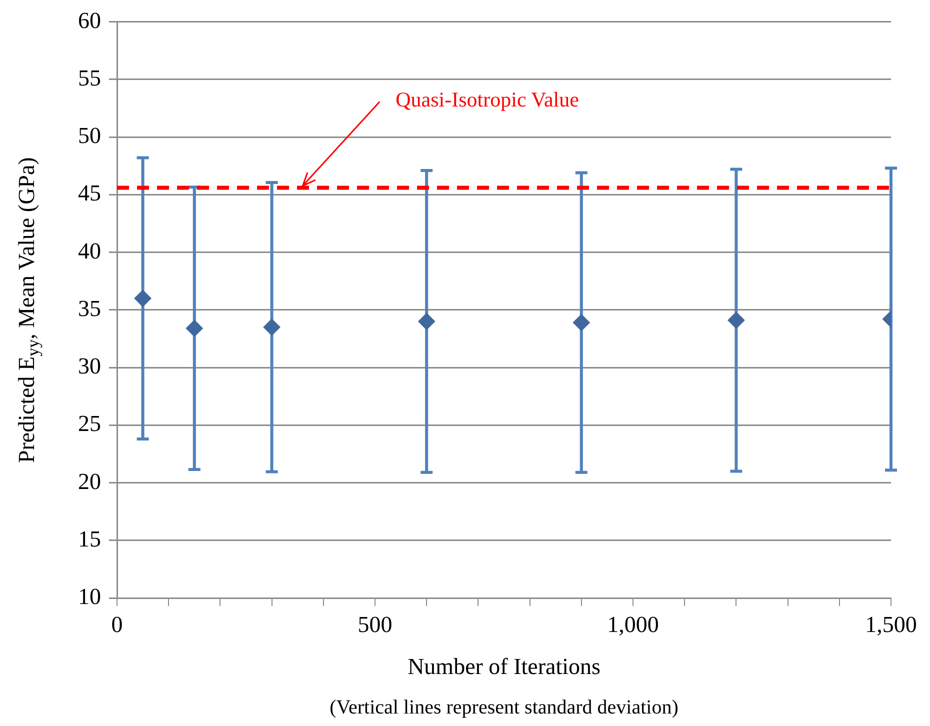  I want to click on y-tick-label: 55, so click(89, 77).